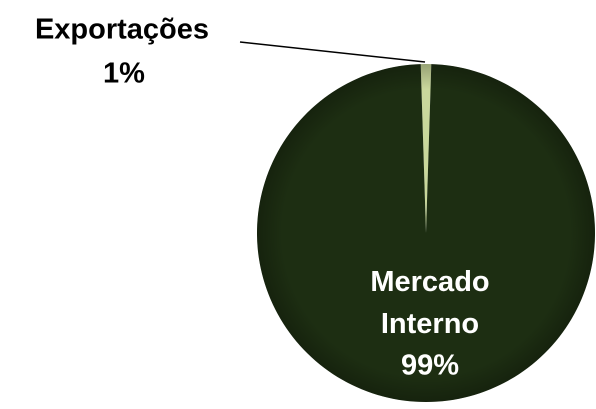  Describe the element at coordinates (430, 366) in the screenshot. I see `slice-value-label: 99%` at that location.